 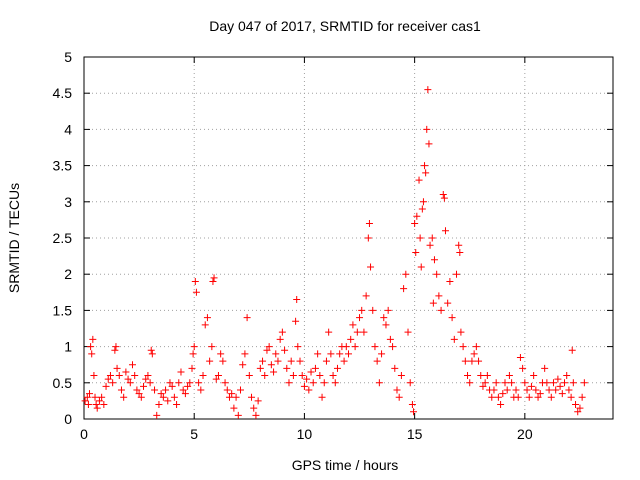 What do you see at coordinates (63, 310) in the screenshot?
I see `y-tick-label: 1.5` at bounding box center [63, 310].